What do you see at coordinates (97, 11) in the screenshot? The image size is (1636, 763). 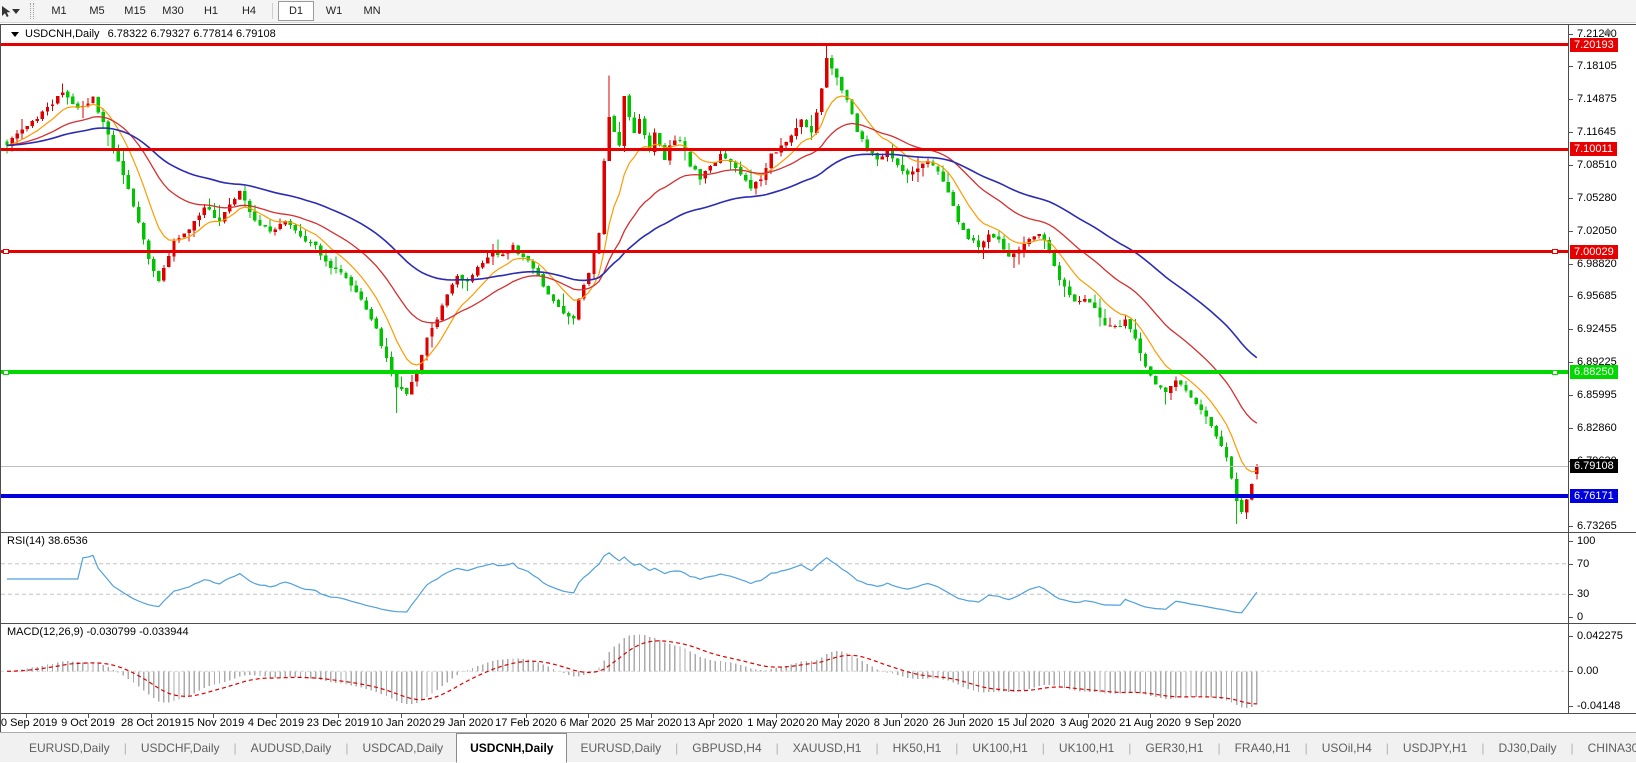 I see `timeframe-button-m5: M5` at bounding box center [97, 11].